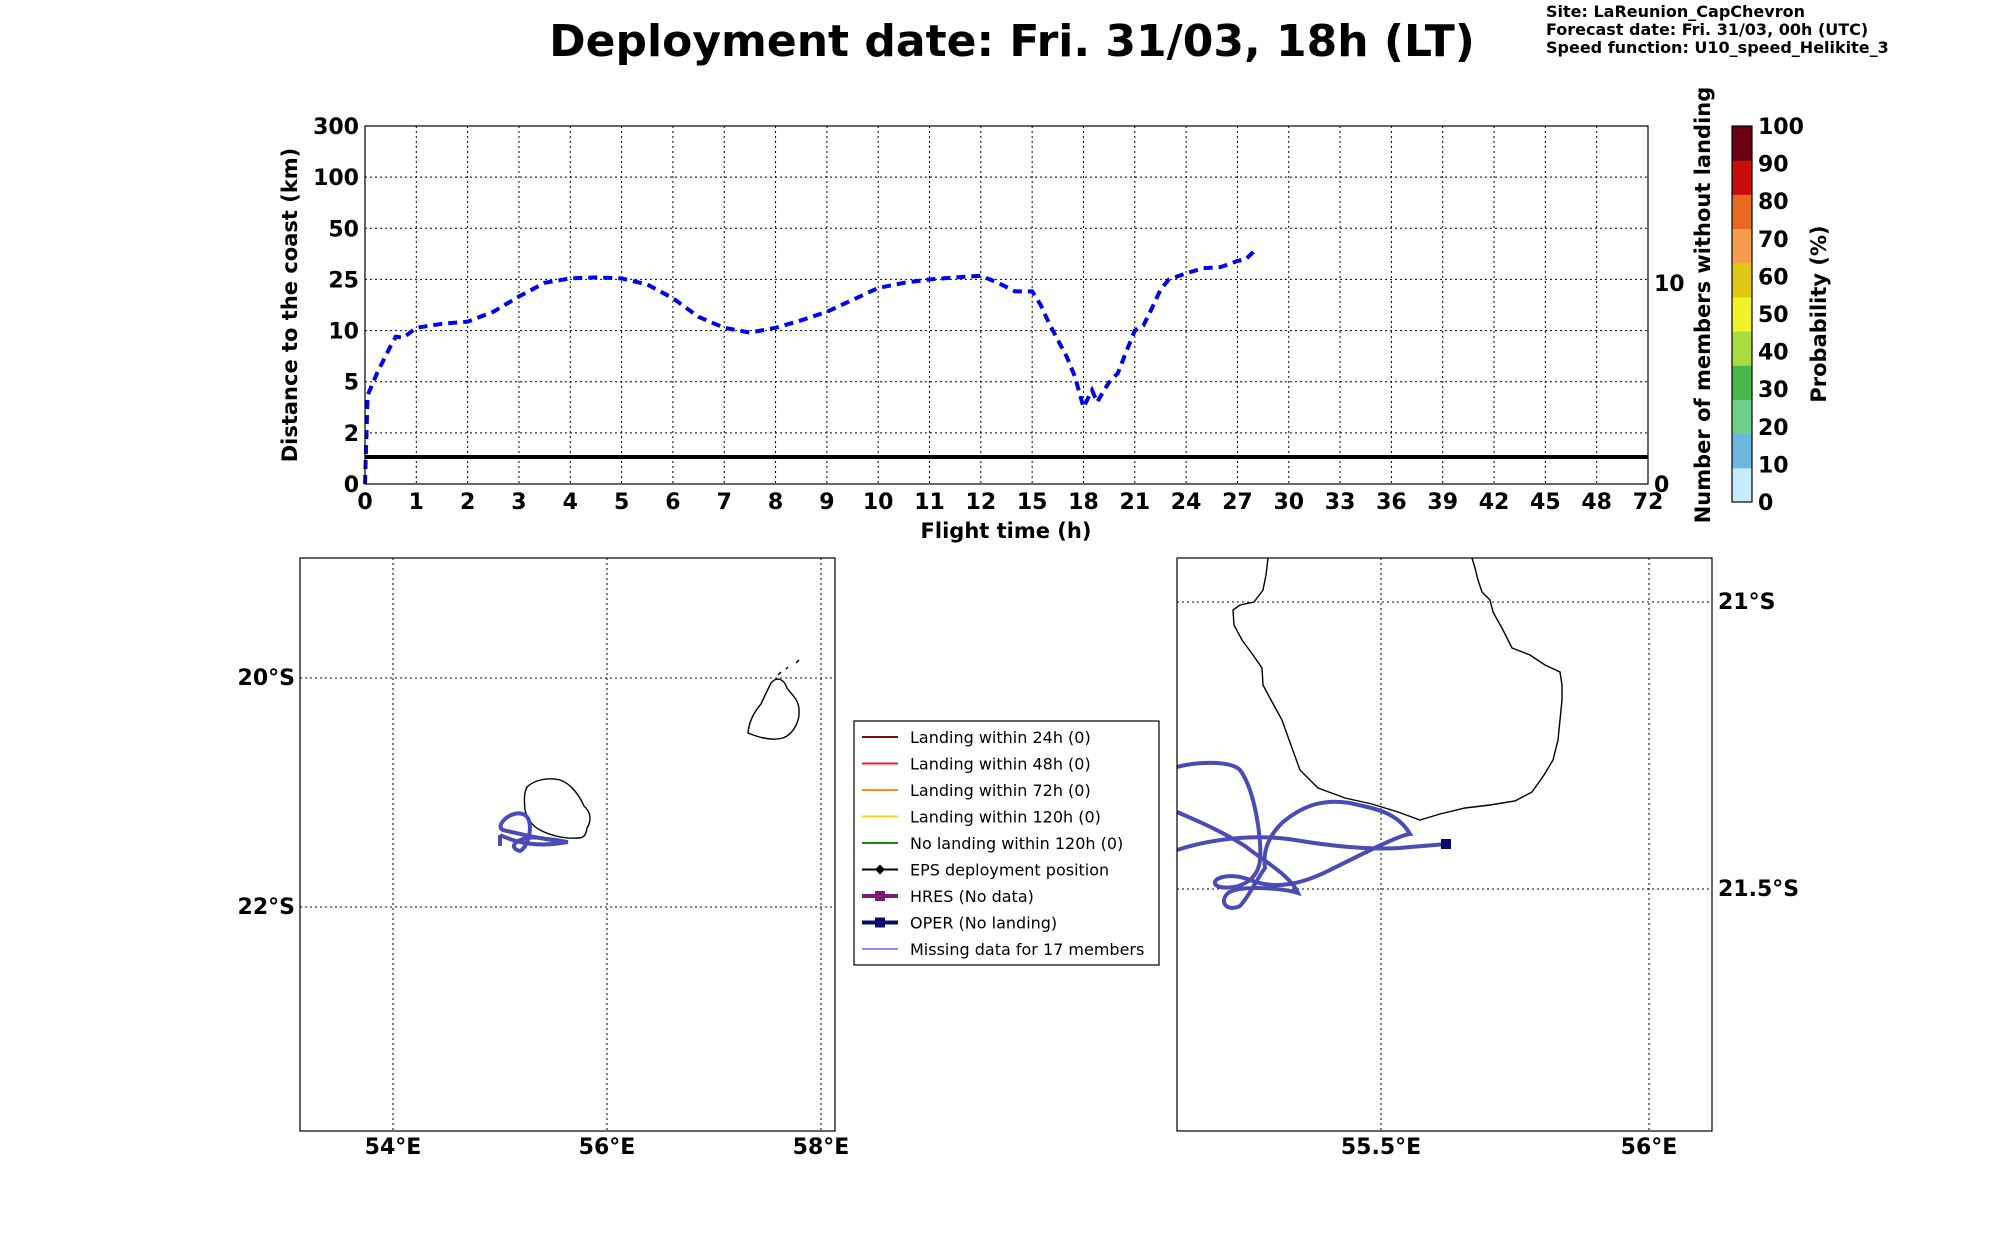 This screenshot has width=2000, height=1250. I want to click on x-tick-label: 15, so click(1032, 502).